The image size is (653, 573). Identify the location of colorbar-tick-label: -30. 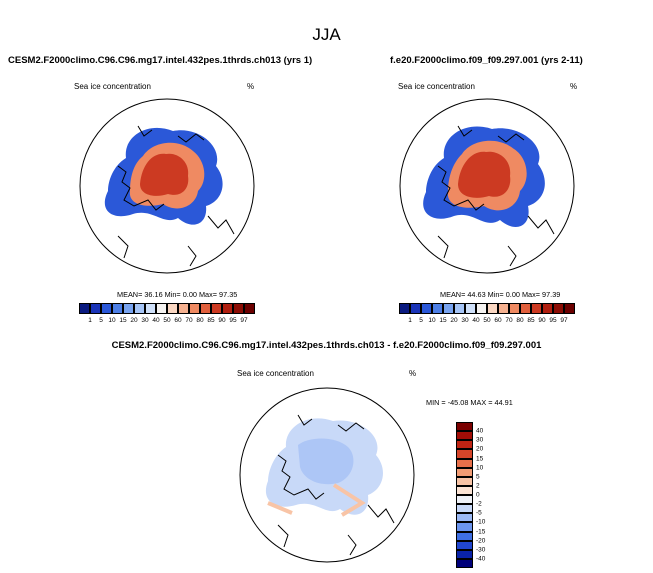
(481, 550).